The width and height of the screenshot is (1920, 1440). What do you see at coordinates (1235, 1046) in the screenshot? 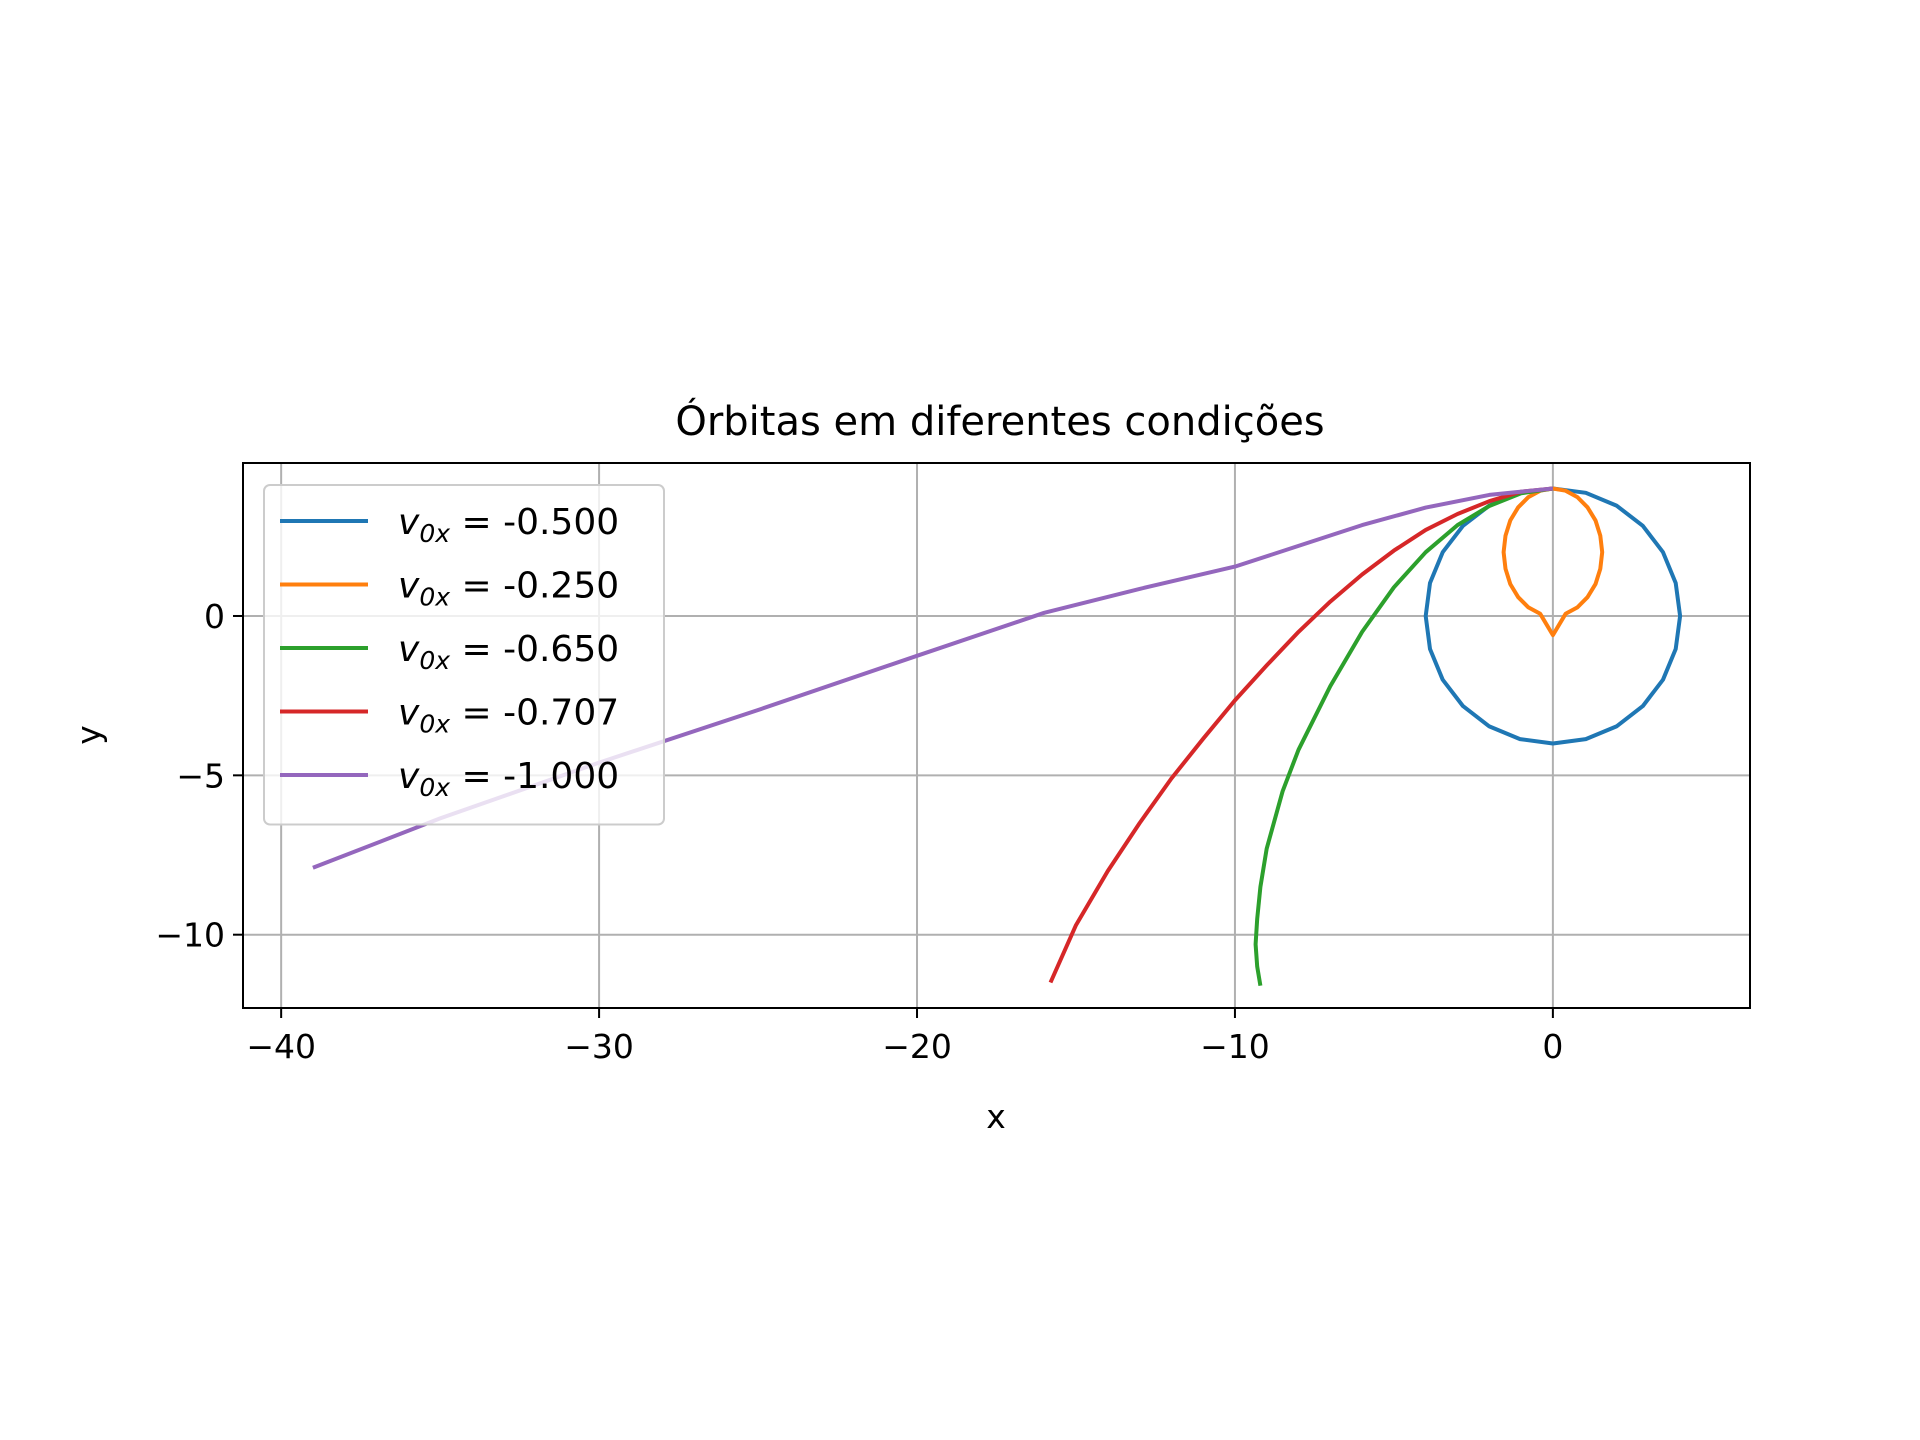
I see `x-tick-label: −10` at bounding box center [1235, 1046].